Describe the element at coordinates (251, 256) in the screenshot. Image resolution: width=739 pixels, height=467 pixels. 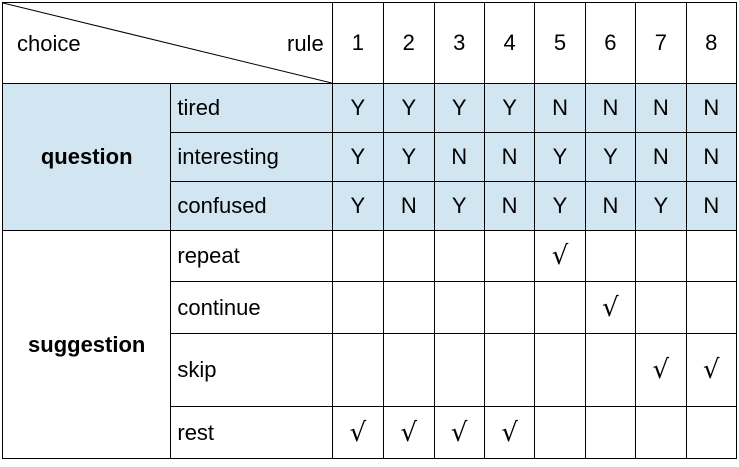
I see `action-label: repeat` at that location.